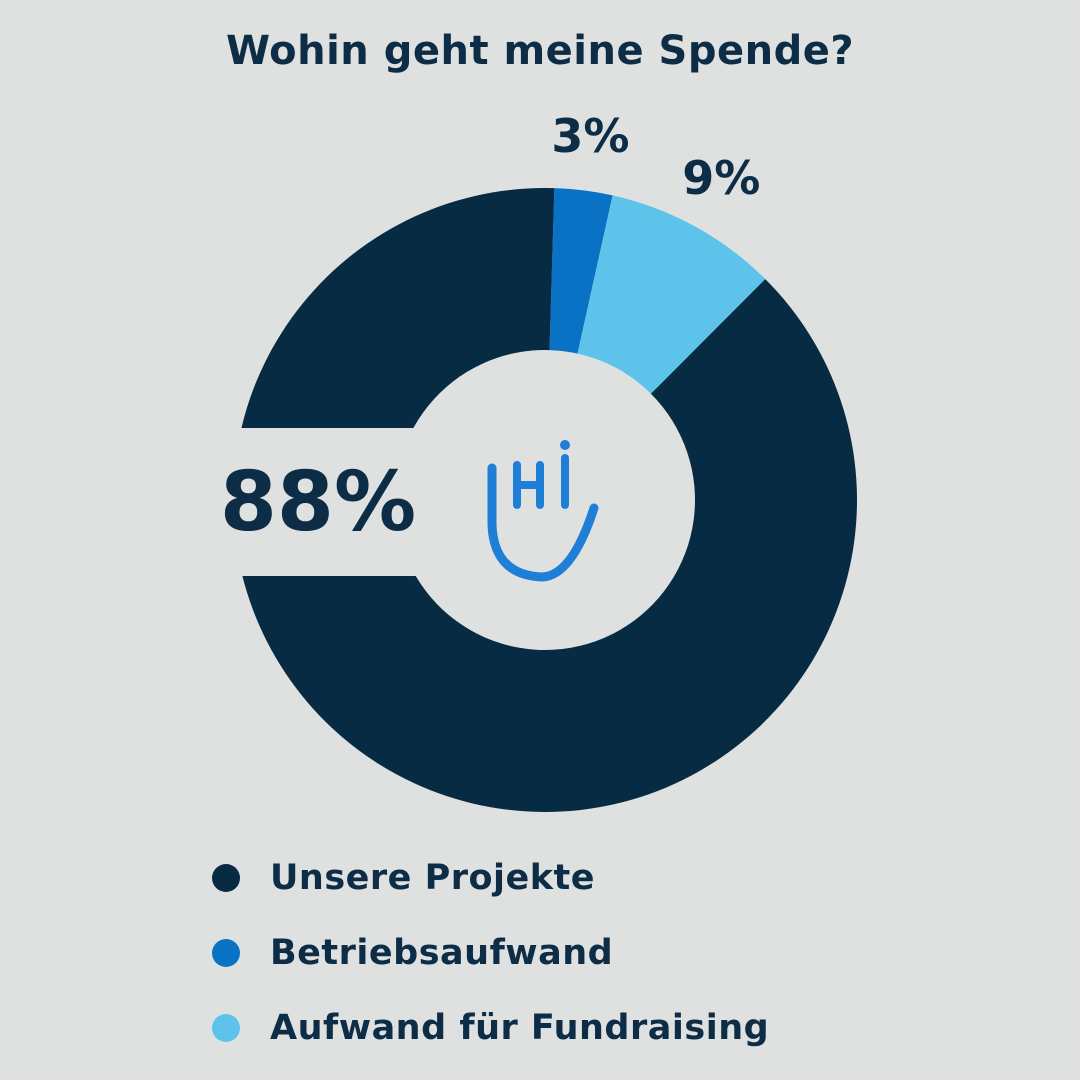  Describe the element at coordinates (721, 178) in the screenshot. I see `value-label-fundraising: 9%` at that location.